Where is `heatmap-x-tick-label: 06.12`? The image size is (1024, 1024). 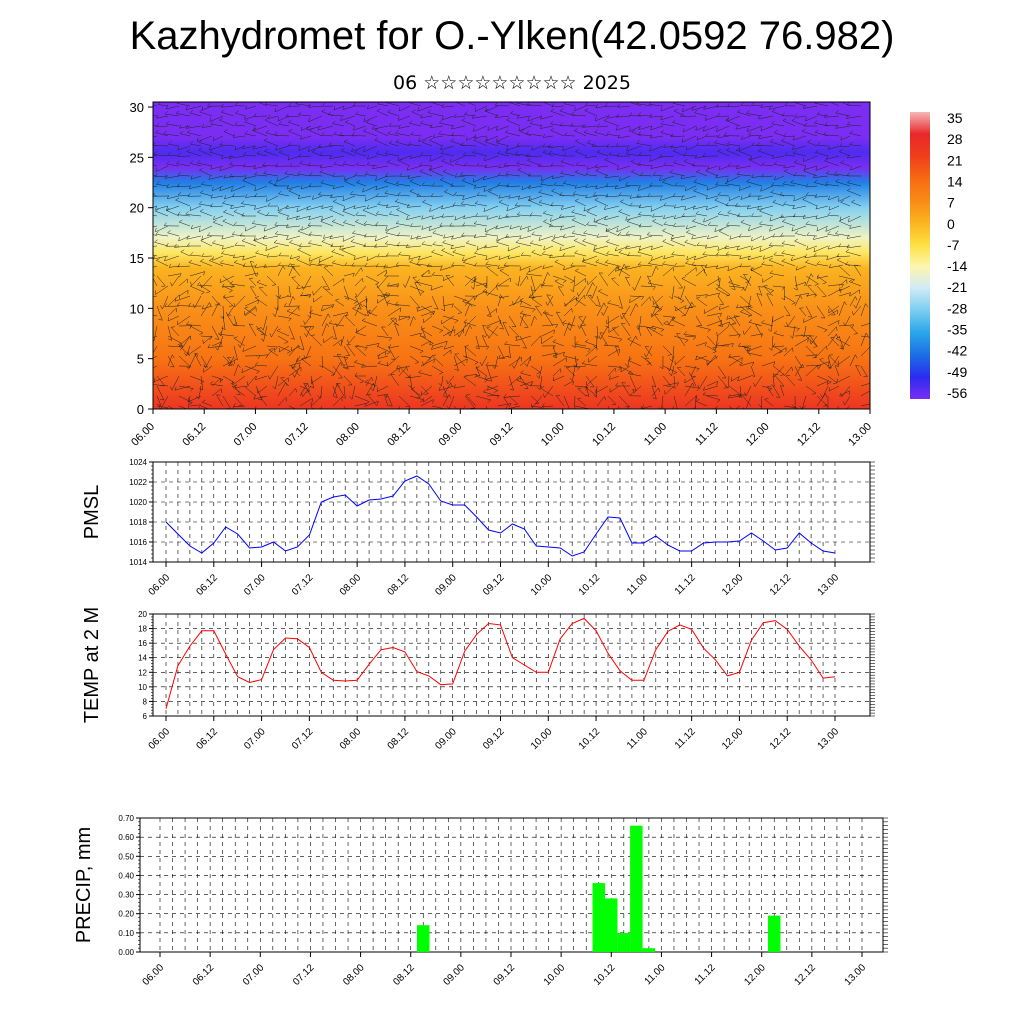
heatmap-x-tick-label: 06.12 is located at coordinates (194, 435).